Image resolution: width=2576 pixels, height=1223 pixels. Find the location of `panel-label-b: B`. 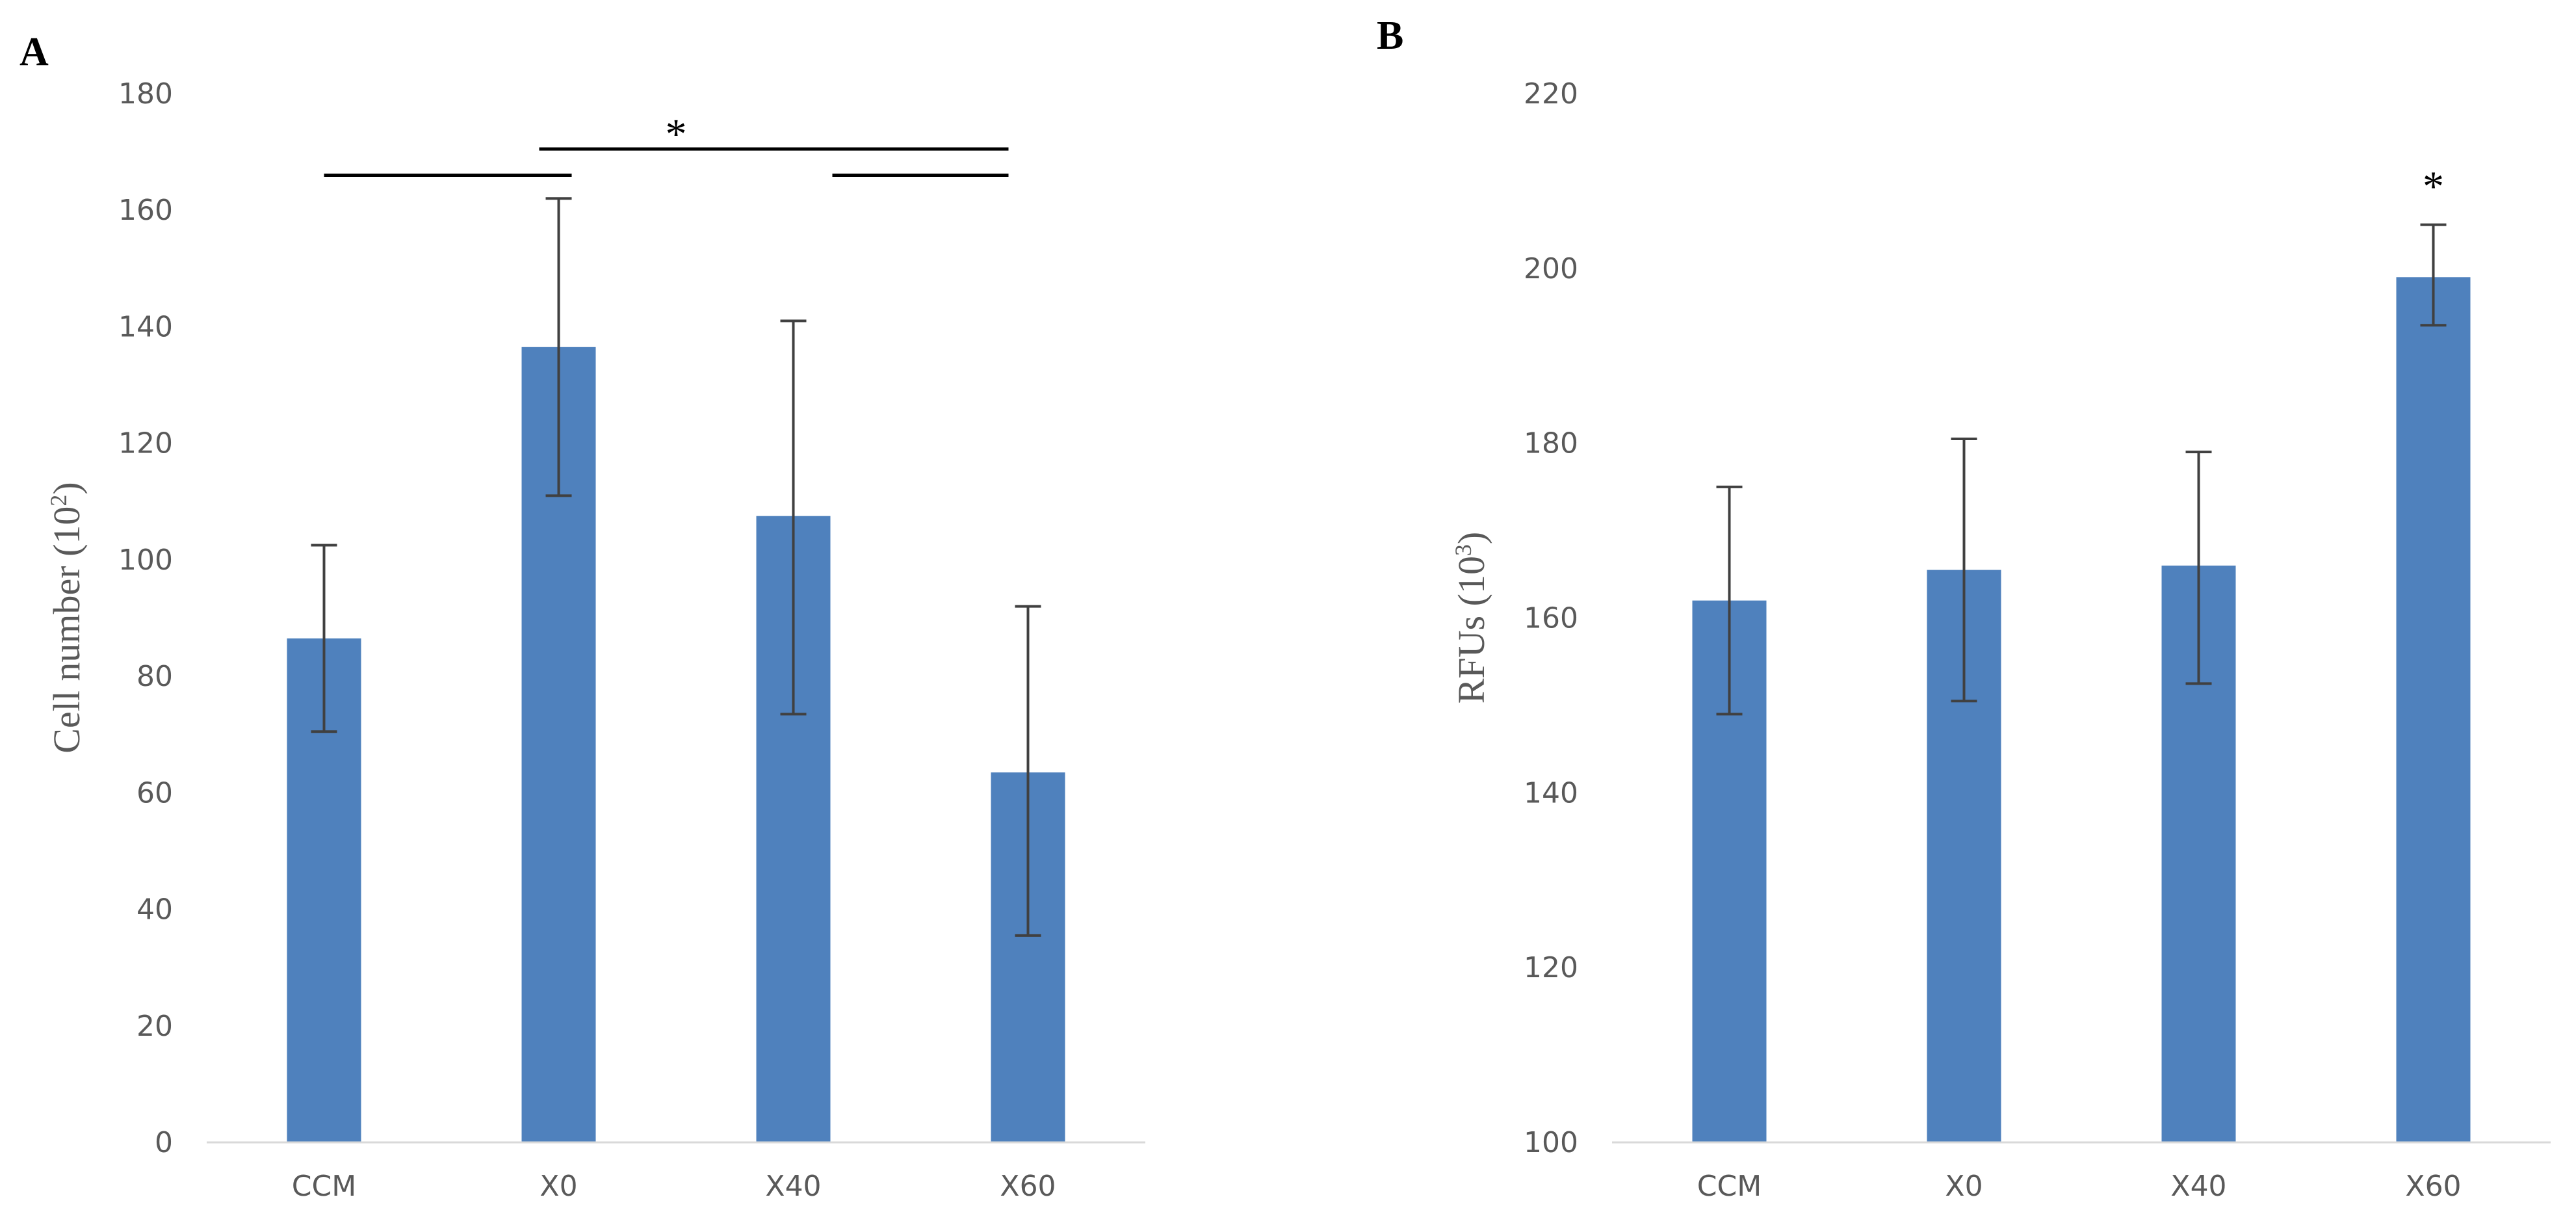

panel-label-b: B is located at coordinates (1390, 36).